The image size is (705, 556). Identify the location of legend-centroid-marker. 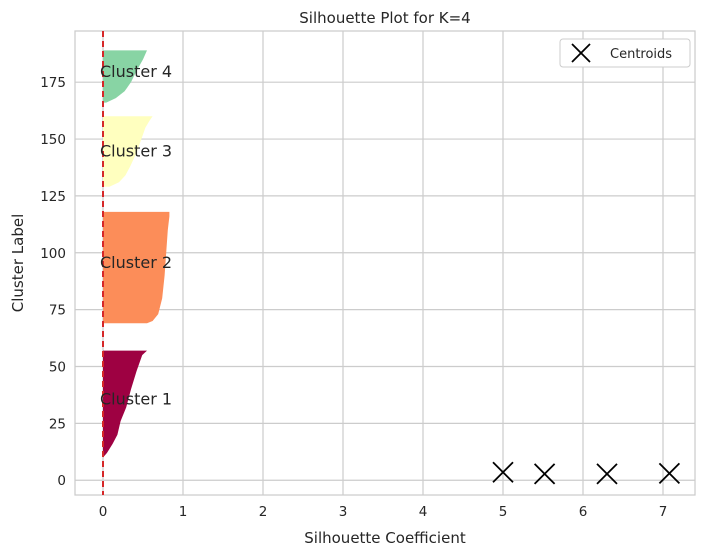
(581, 53).